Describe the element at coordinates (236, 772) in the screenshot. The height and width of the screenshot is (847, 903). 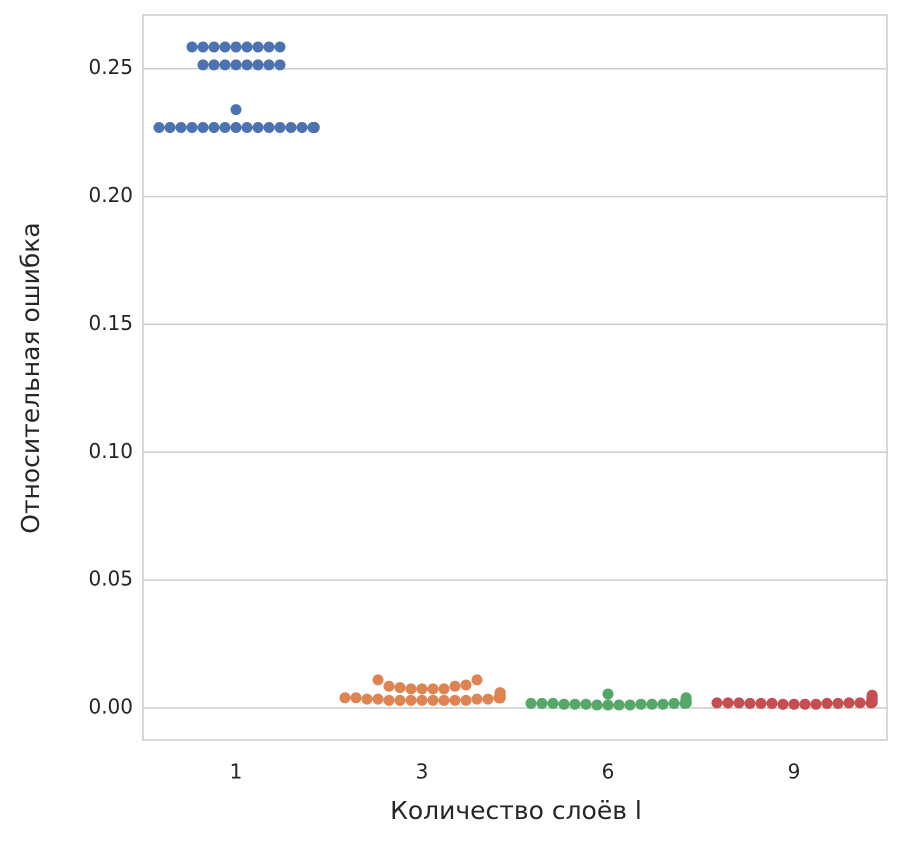
I see `x-tick-label: 1` at that location.